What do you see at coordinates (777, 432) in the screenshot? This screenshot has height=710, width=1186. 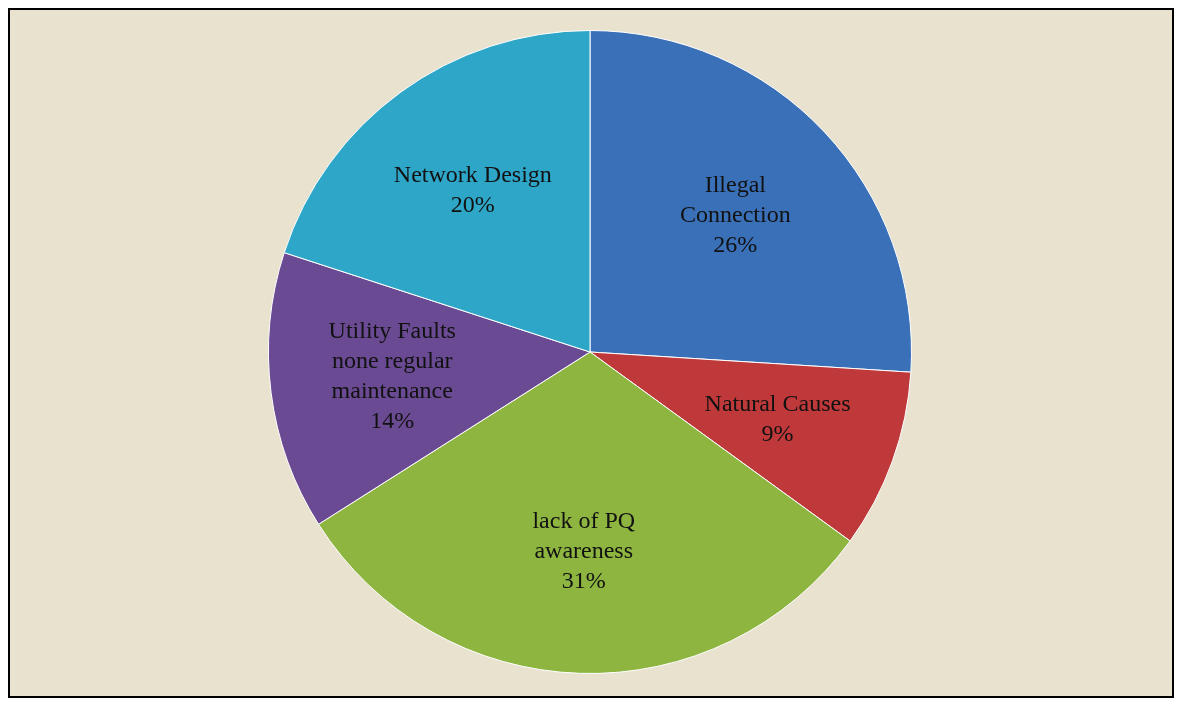 I see `data-label: 9%` at bounding box center [777, 432].